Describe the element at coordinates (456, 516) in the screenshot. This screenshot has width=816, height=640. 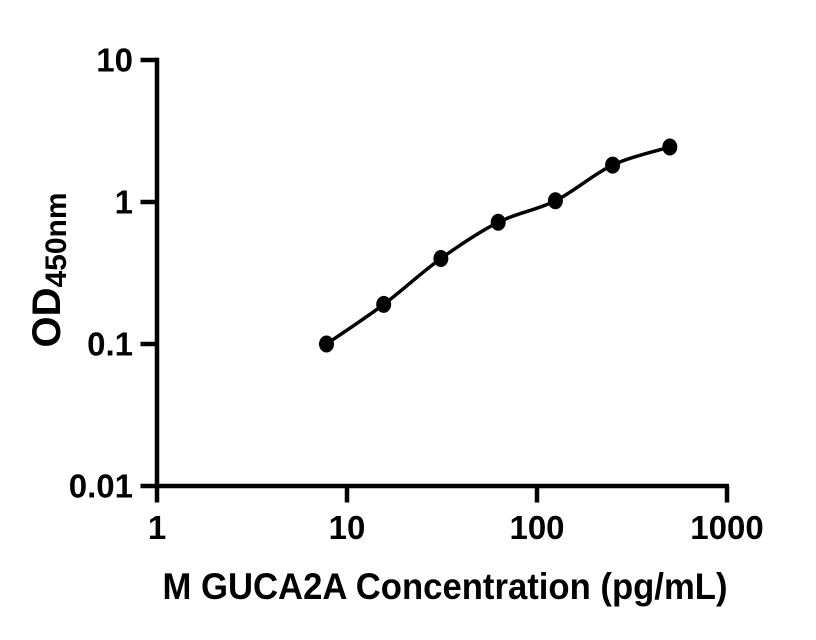
I see `x-ticks-group: 1 10 100 1000` at that location.